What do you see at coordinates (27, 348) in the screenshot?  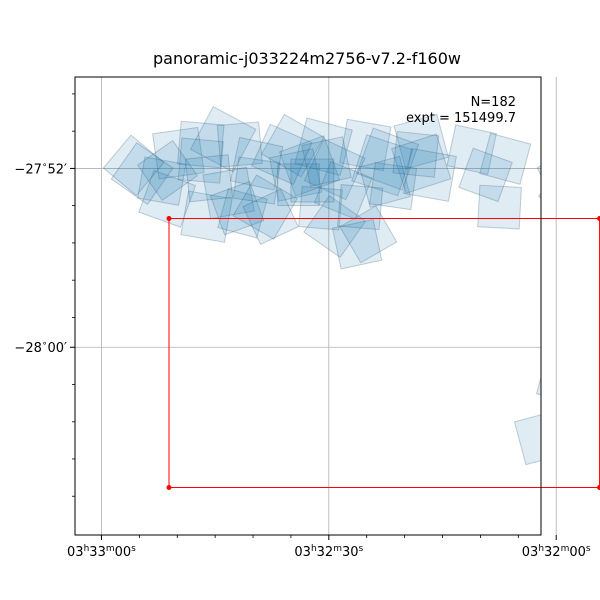 I see `y-tick-label-1-part-0: −28` at bounding box center [27, 348].